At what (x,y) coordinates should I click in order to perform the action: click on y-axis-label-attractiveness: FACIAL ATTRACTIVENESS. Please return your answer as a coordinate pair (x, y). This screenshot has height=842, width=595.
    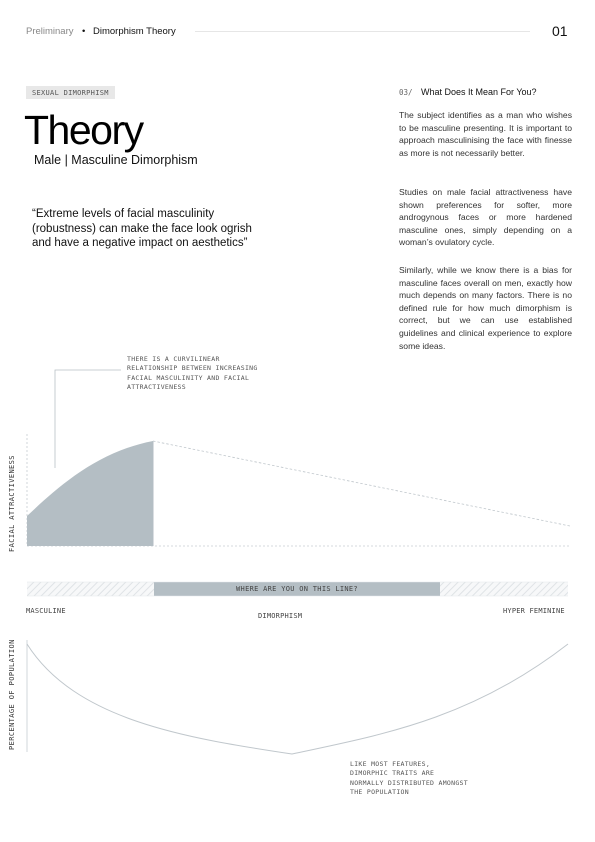
    Looking at the image, I should click on (12, 503).